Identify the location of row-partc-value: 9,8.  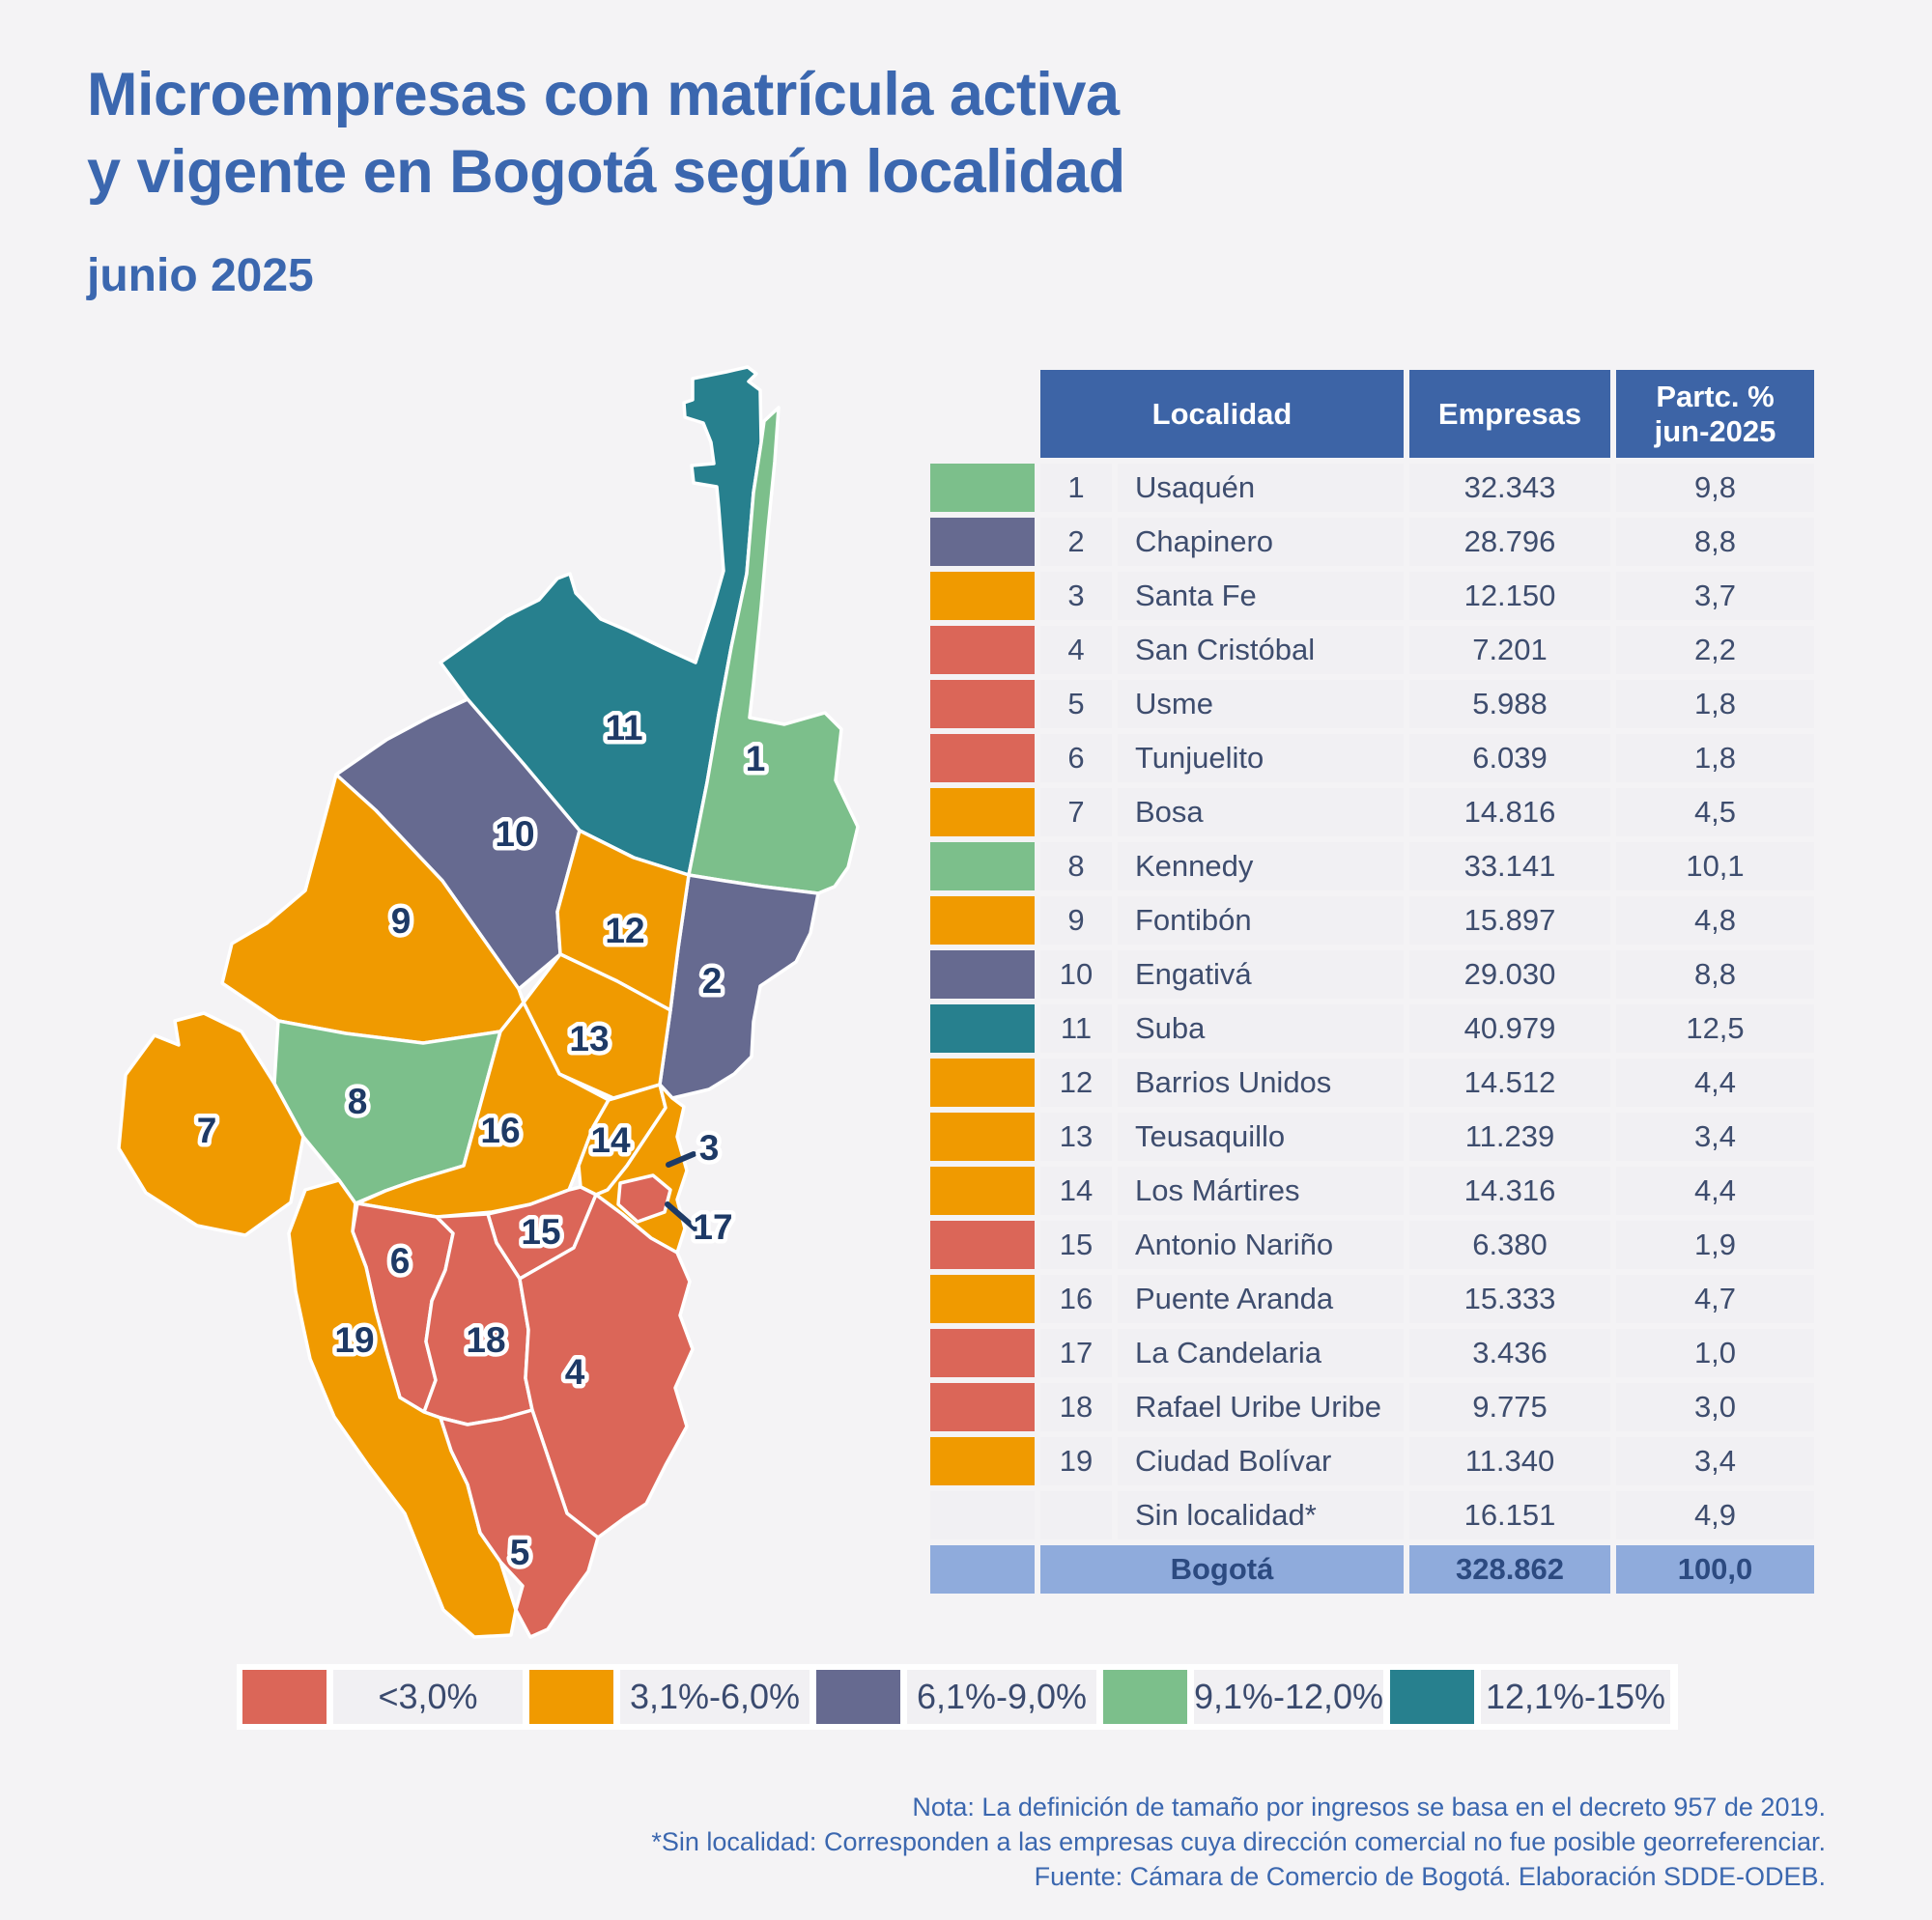
(1715, 488).